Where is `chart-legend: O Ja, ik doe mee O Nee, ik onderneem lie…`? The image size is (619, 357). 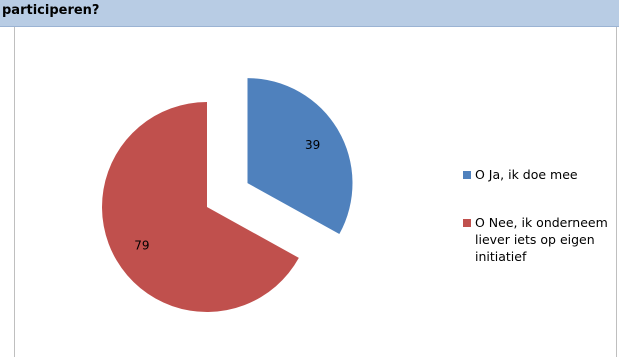
chart-legend: O Ja, ik doe mee O Nee, ik onderneem lie… is located at coordinates (541, 215).